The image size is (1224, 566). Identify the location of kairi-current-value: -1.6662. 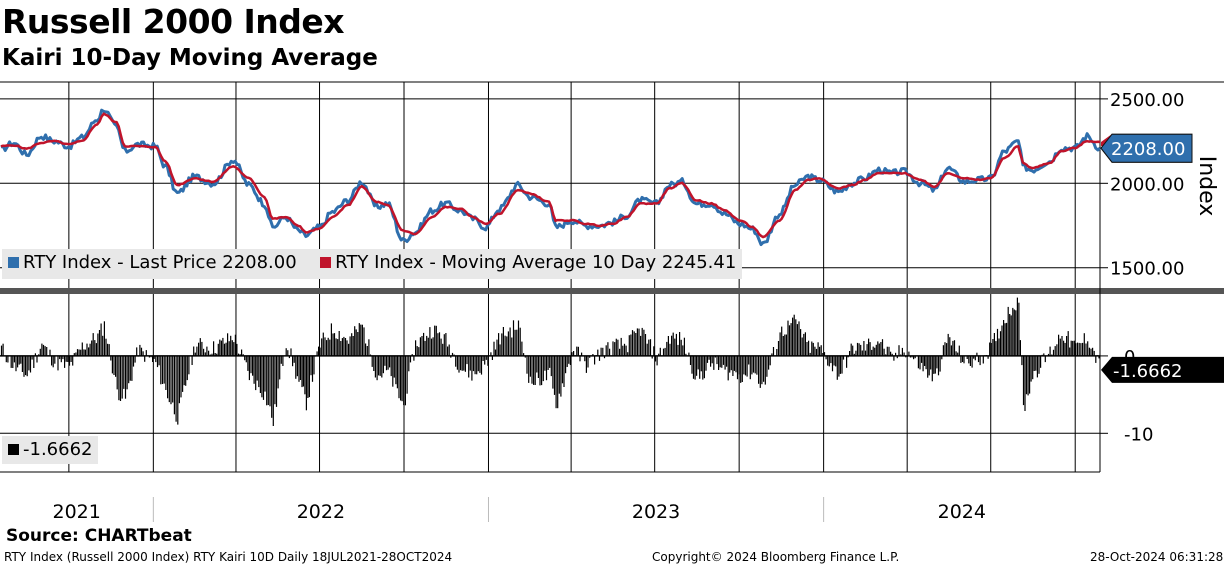
(1147, 371).